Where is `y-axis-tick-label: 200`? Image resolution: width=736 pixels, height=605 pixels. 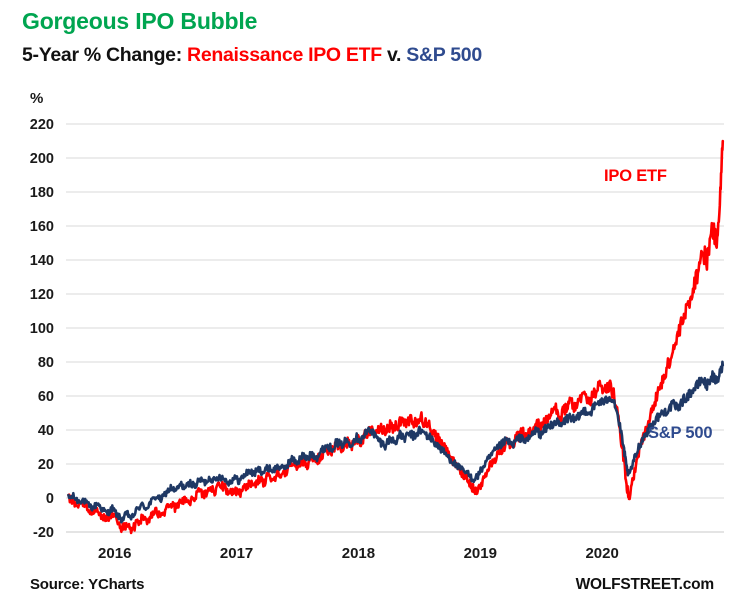
y-axis-tick-label: 200 is located at coordinates (42, 159).